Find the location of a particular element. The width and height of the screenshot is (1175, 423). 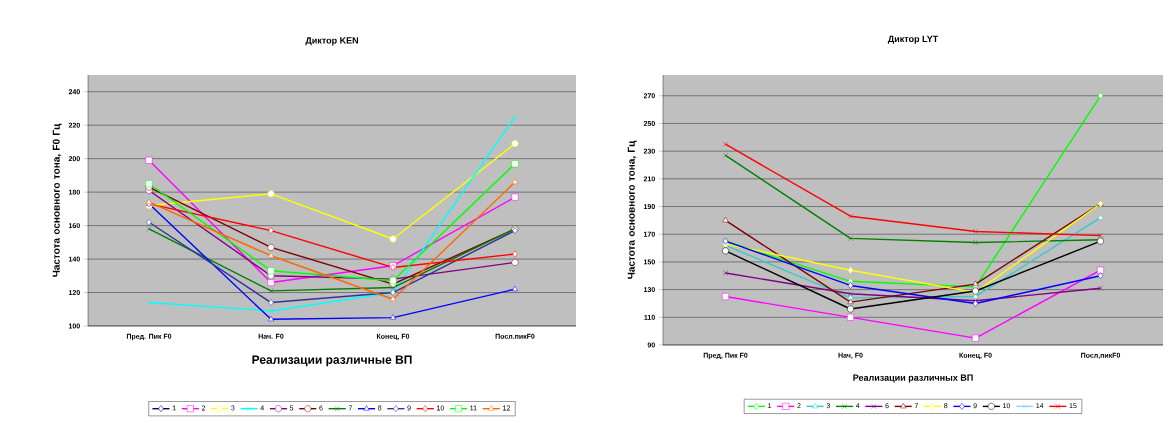

x-axis-title: Реализации различные ВП is located at coordinates (332, 361).